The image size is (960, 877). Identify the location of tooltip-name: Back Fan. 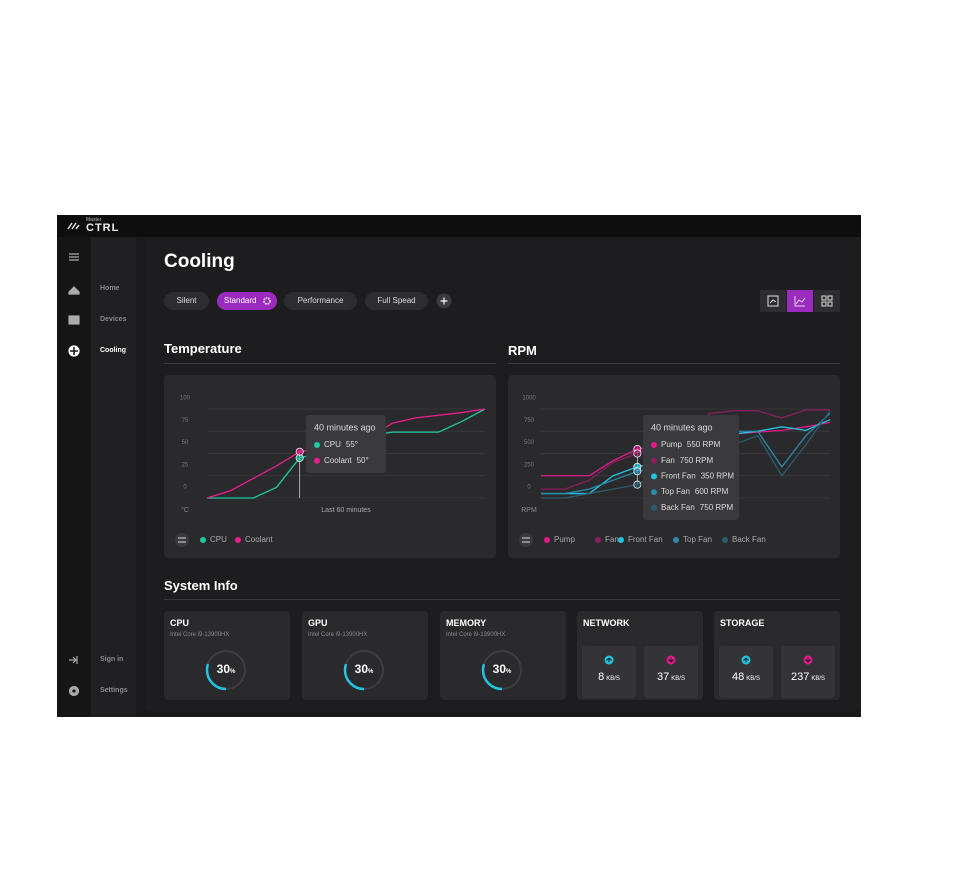
(678, 507).